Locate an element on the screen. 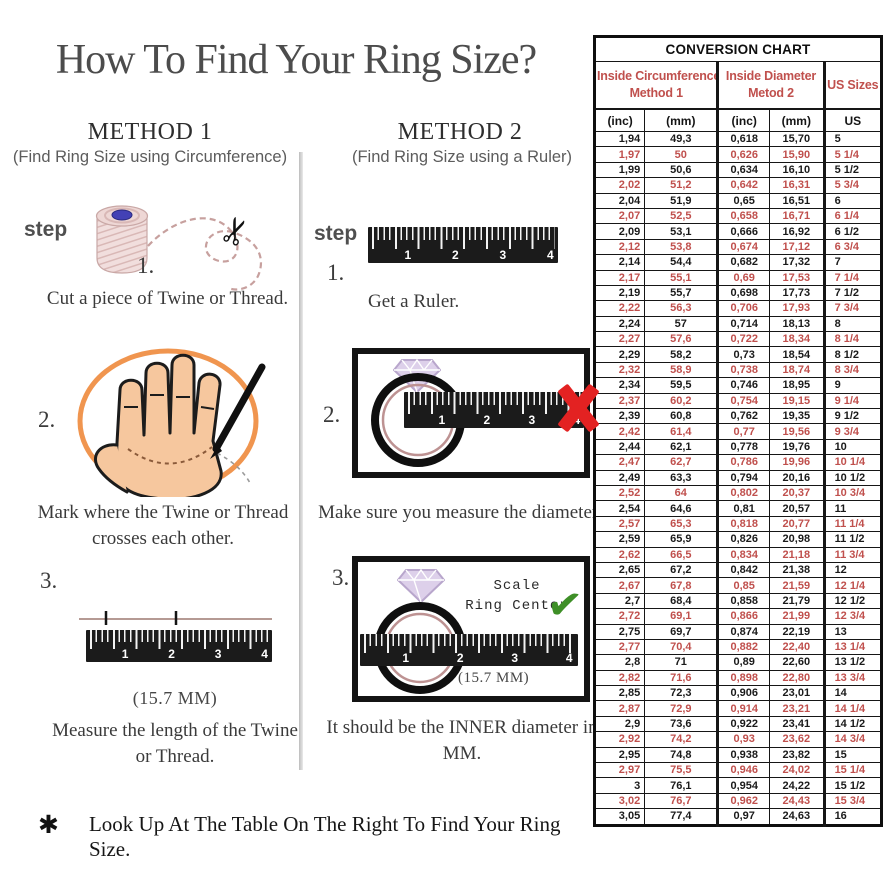  table-cell: 56,3 is located at coordinates (681, 308).